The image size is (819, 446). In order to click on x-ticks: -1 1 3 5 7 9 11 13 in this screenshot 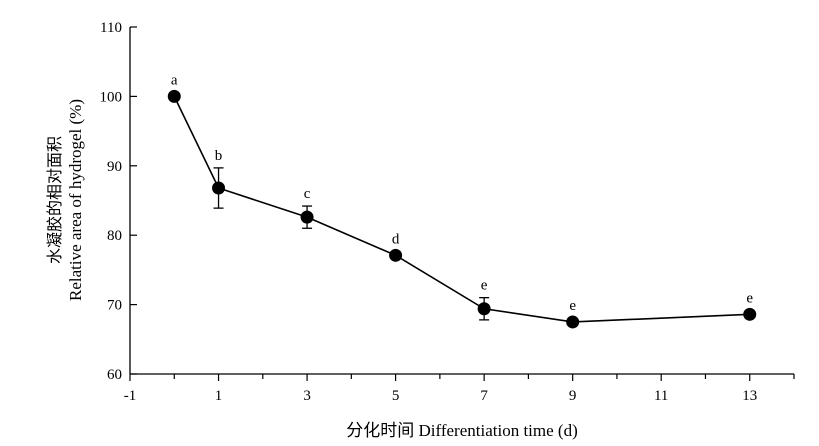, I will do `click(459, 389)`.